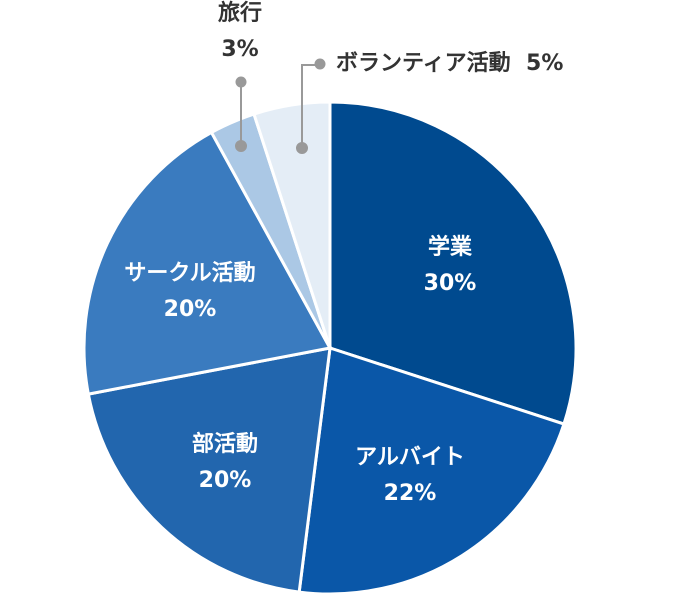 The height and width of the screenshot is (594, 694). Describe the element at coordinates (423, 63) in the screenshot. I see `label-text: ボランティア活動` at that location.